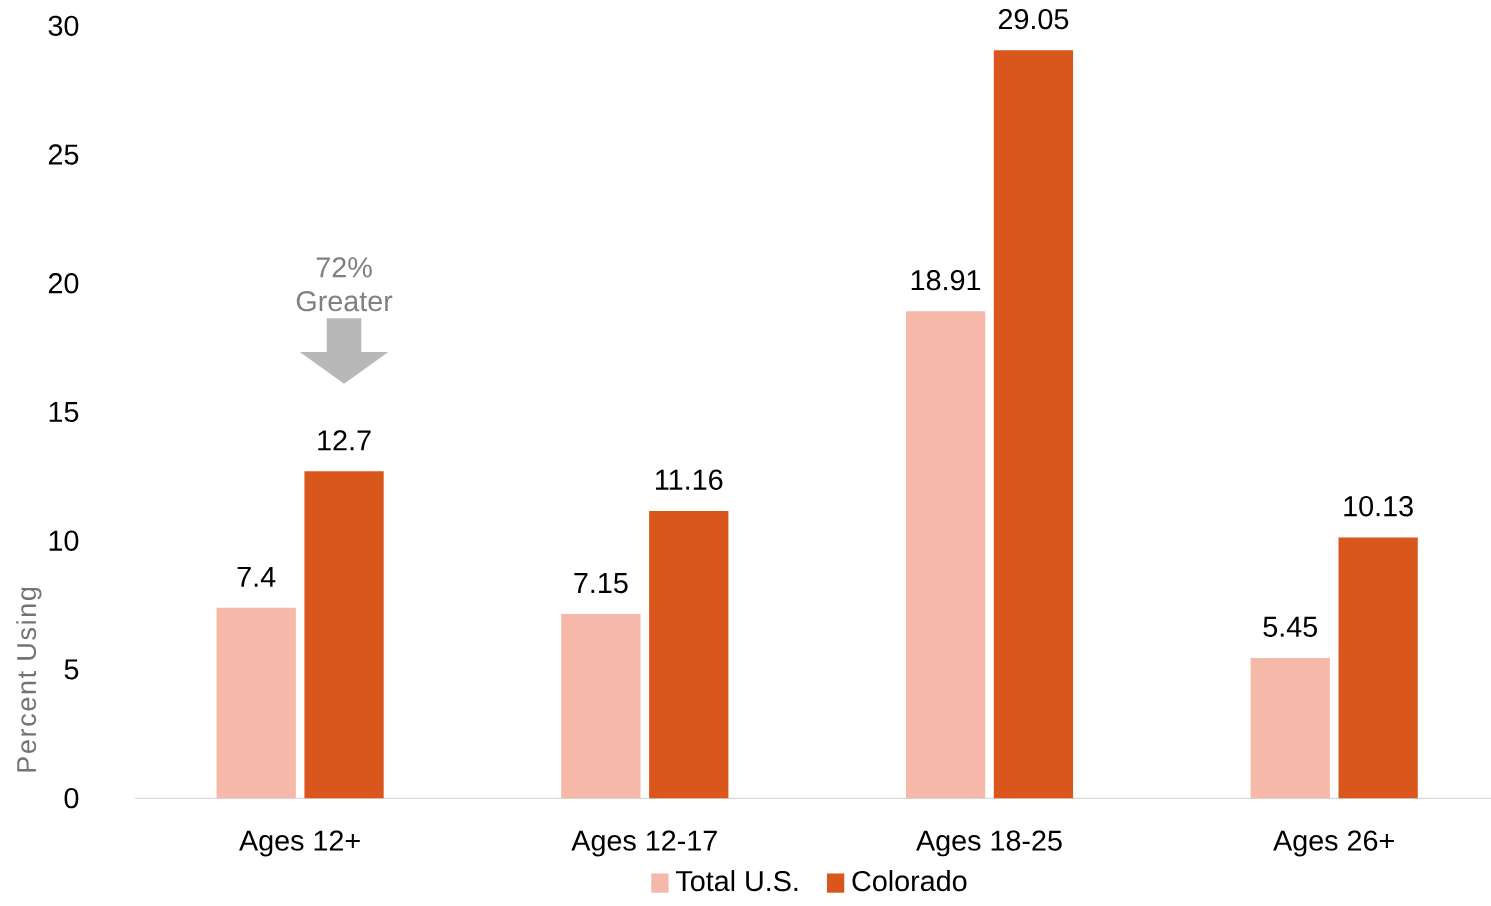 Image resolution: width=1491 pixels, height=906 pixels. What do you see at coordinates (63, 25) in the screenshot?
I see `y-tick-label: 30` at bounding box center [63, 25].